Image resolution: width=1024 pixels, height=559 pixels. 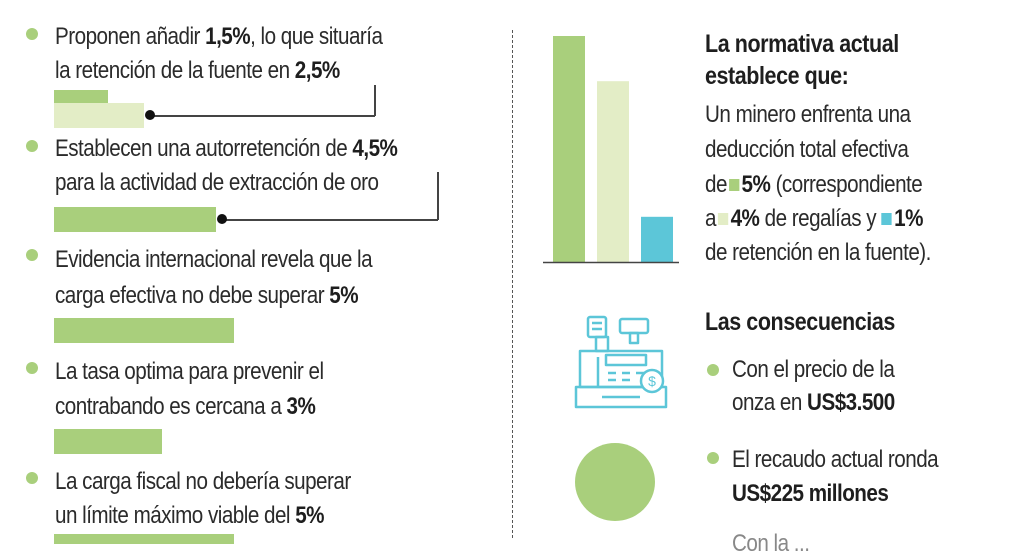 What do you see at coordinates (144, 539) in the screenshot?
I see `item-5-bar` at bounding box center [144, 539].